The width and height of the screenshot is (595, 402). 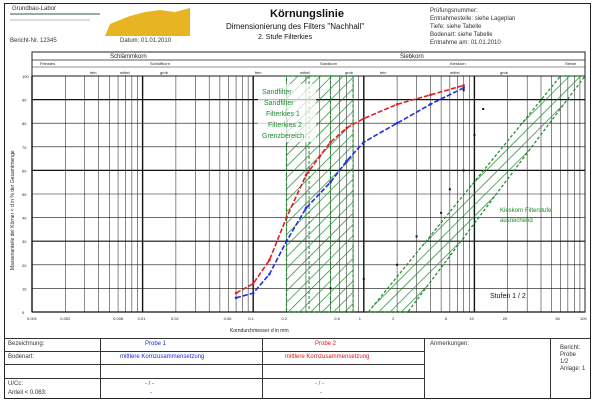 What do you see at coordinates (412, 57) in the screenshot?
I see `band-label: Siebkorn` at bounding box center [412, 57].